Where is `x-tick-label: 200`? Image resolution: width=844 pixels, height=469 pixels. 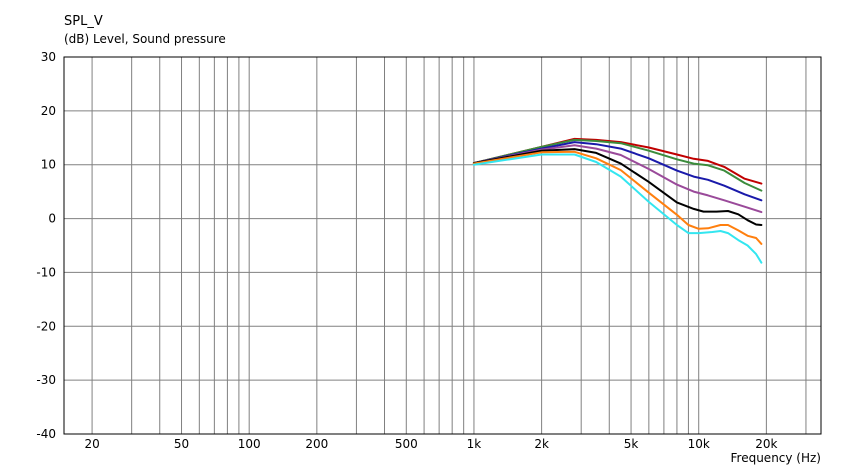
x-tick-label: 200 is located at coordinates (316, 444).